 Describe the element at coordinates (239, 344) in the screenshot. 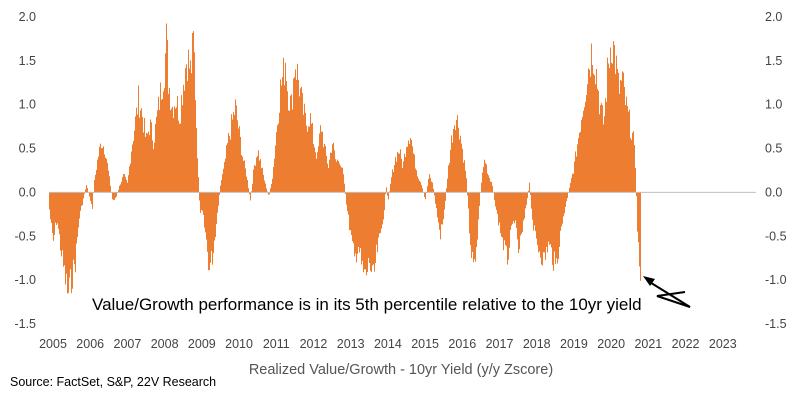

I see `x-tick-label: 2010` at that location.